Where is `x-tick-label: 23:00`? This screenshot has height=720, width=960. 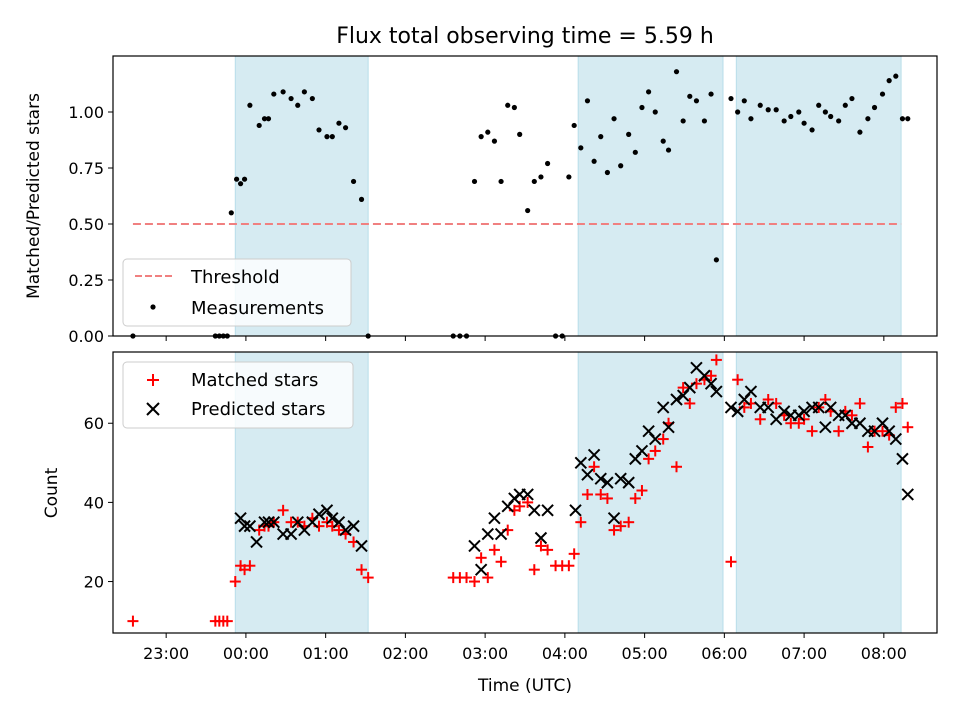 x-tick-label: 23:00 is located at coordinates (166, 653).